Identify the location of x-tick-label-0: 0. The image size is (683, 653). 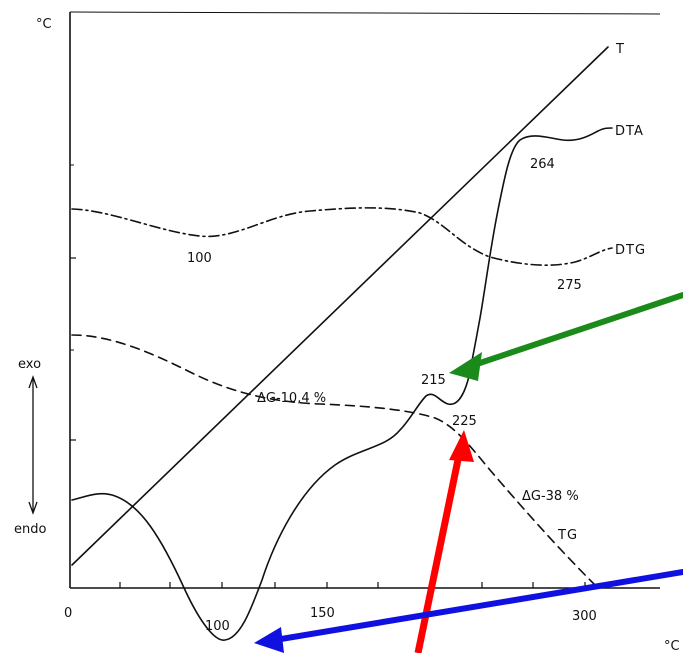
(68, 613).